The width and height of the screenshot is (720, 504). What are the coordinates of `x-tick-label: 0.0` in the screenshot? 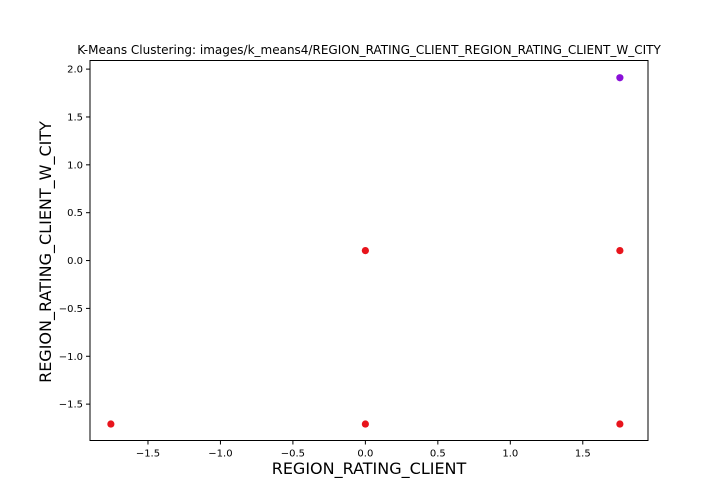 It's located at (365, 454).